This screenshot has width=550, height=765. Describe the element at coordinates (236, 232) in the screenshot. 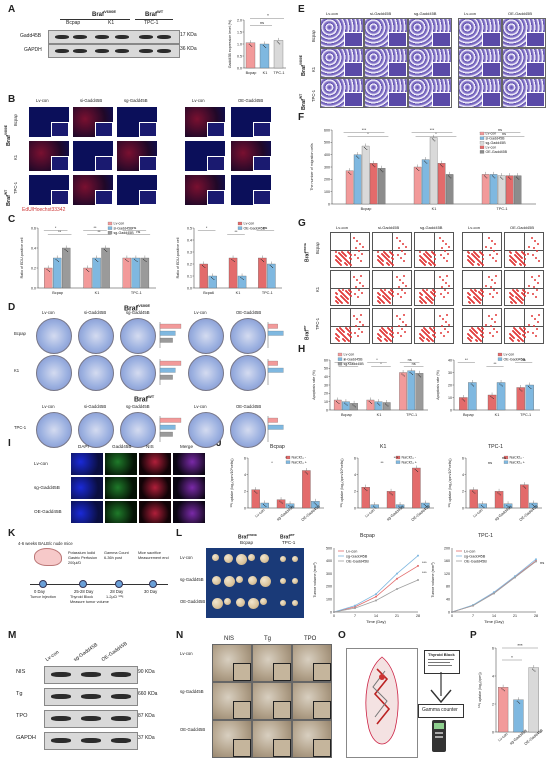

I see `sig-label: **` at that location.